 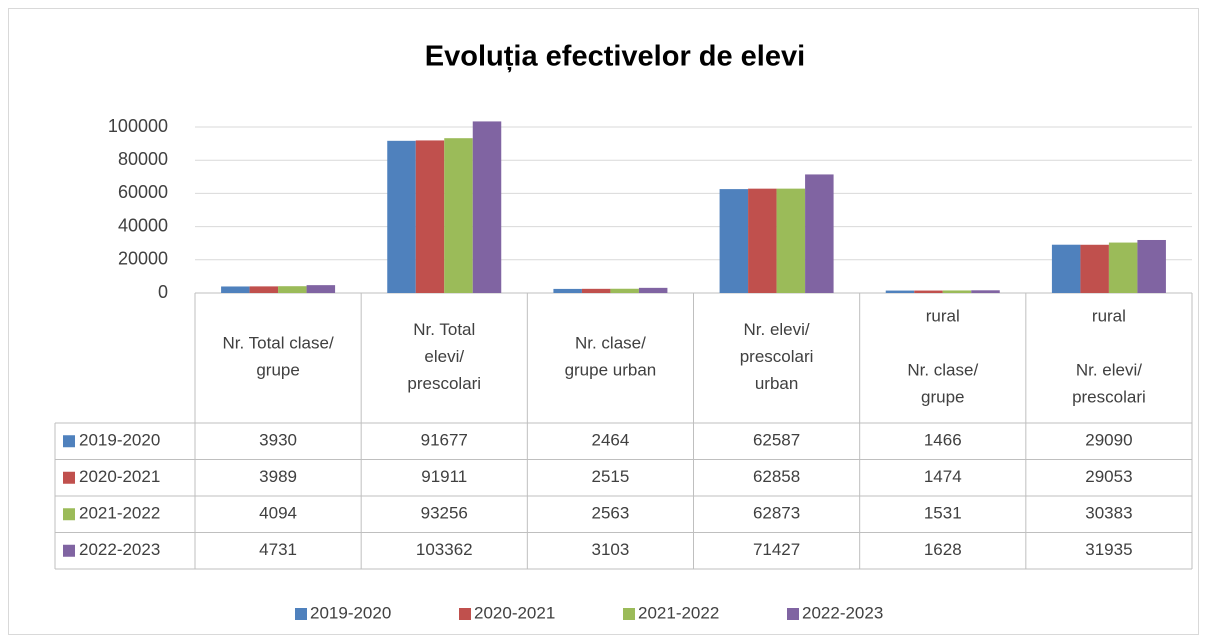 What do you see at coordinates (776, 513) in the screenshot?
I see `table-cell: 62873` at bounding box center [776, 513].